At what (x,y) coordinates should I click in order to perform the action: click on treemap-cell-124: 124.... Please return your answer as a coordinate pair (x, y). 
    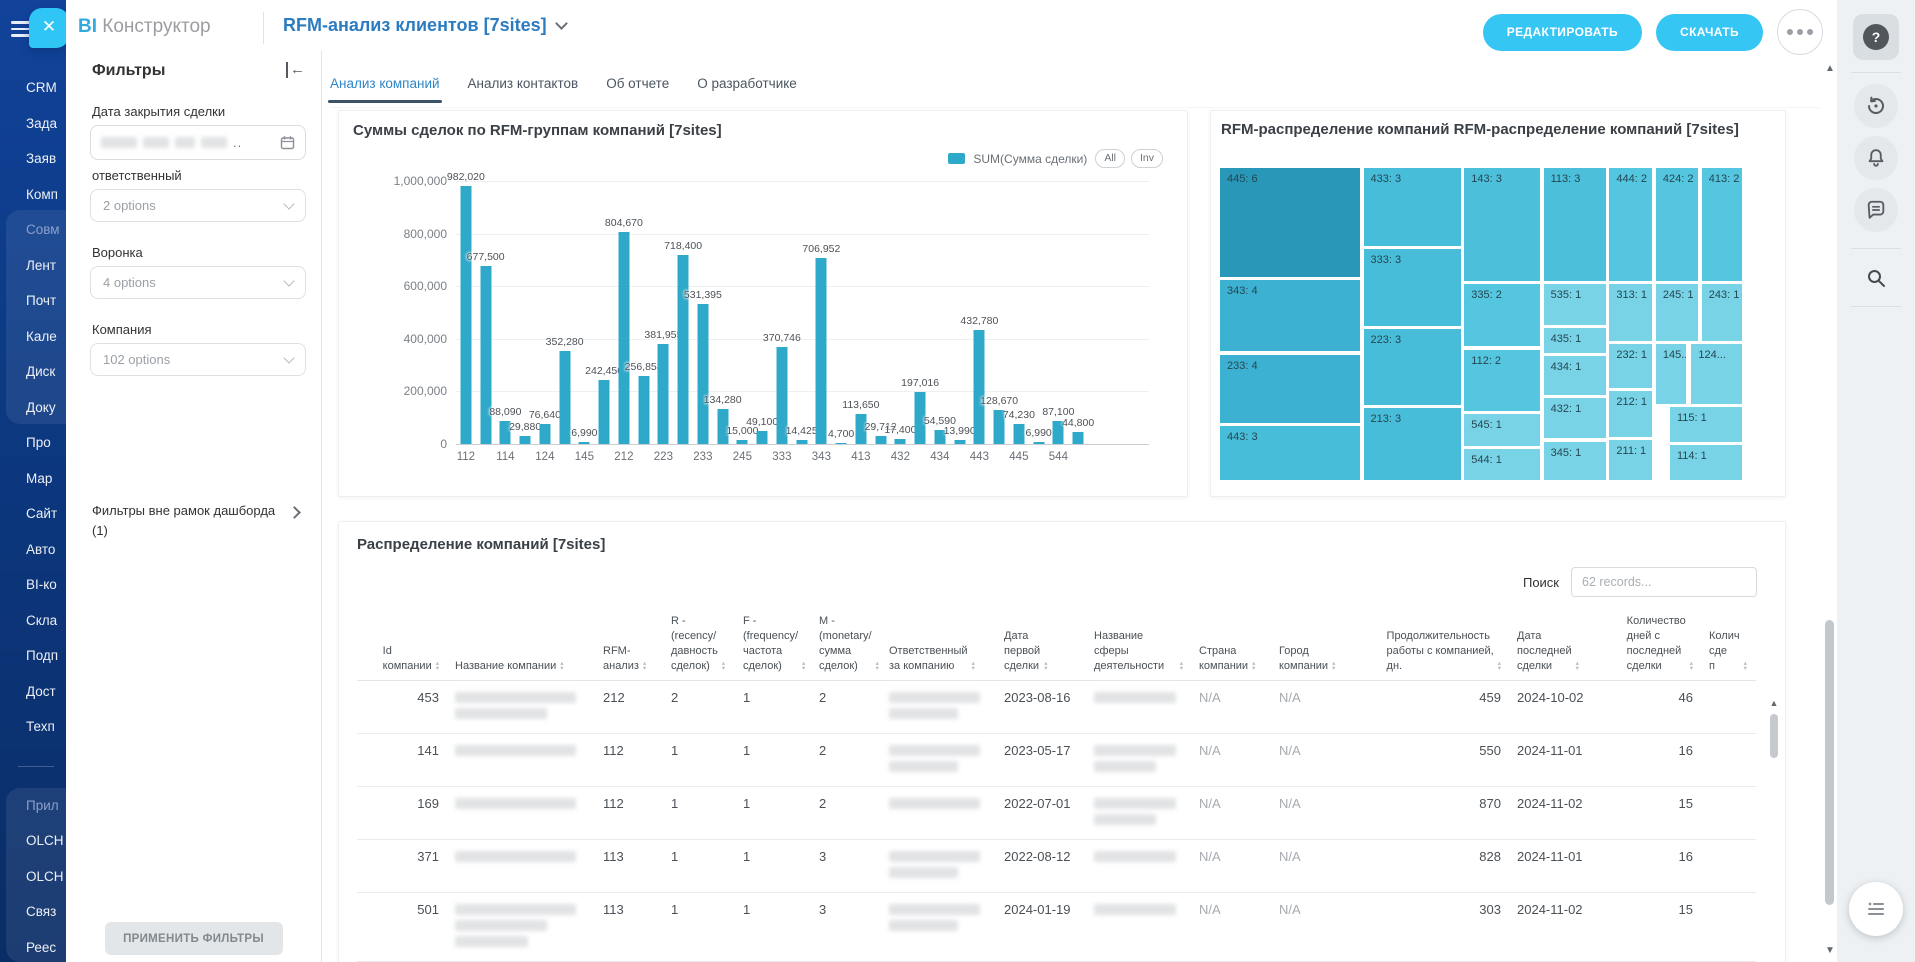
    Looking at the image, I should click on (1716, 374).